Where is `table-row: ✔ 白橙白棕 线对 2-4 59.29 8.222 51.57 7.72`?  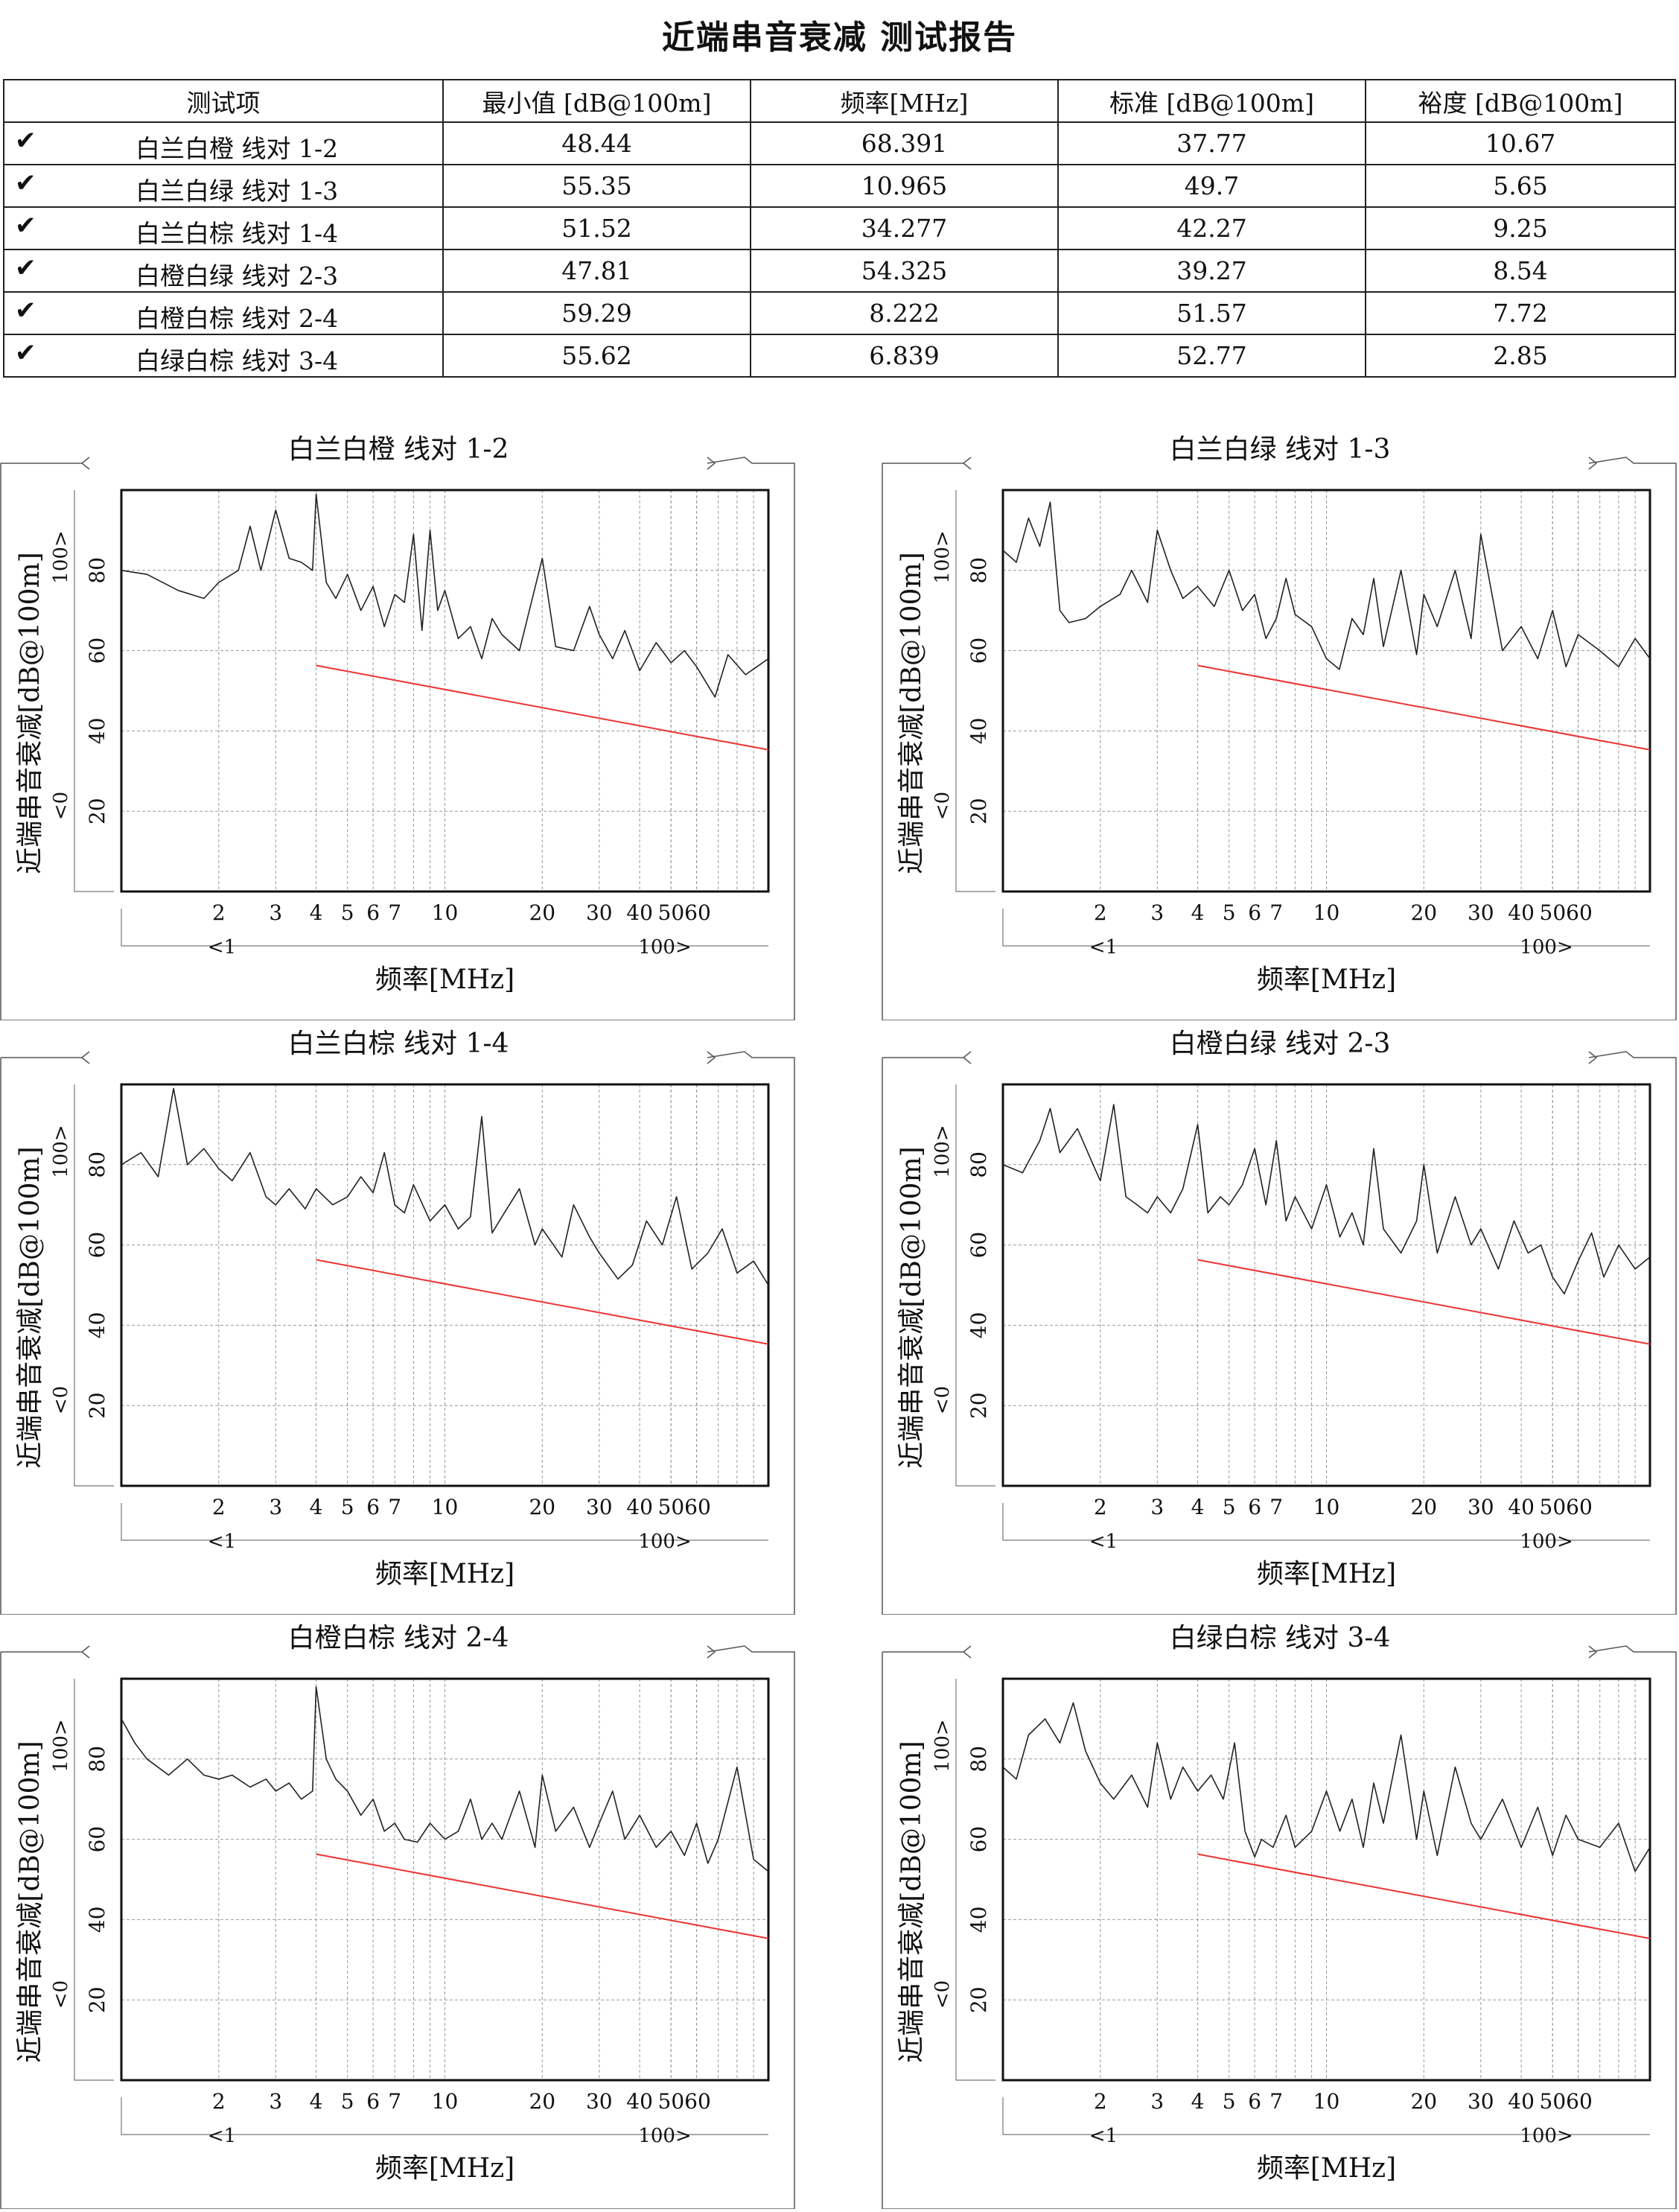 table-row: ✔ 白橙白棕 线对 2-4 59.29 8.222 51.57 7.72 is located at coordinates (839, 313).